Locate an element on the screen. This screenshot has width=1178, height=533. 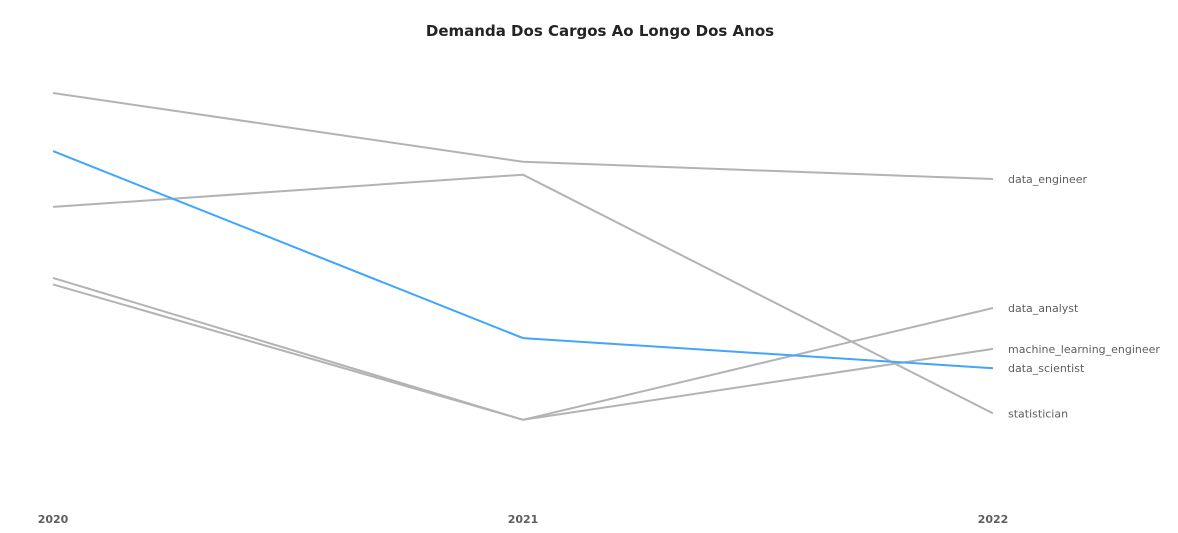
series-label-data_analyst: data_analyst is located at coordinates (1043, 308).